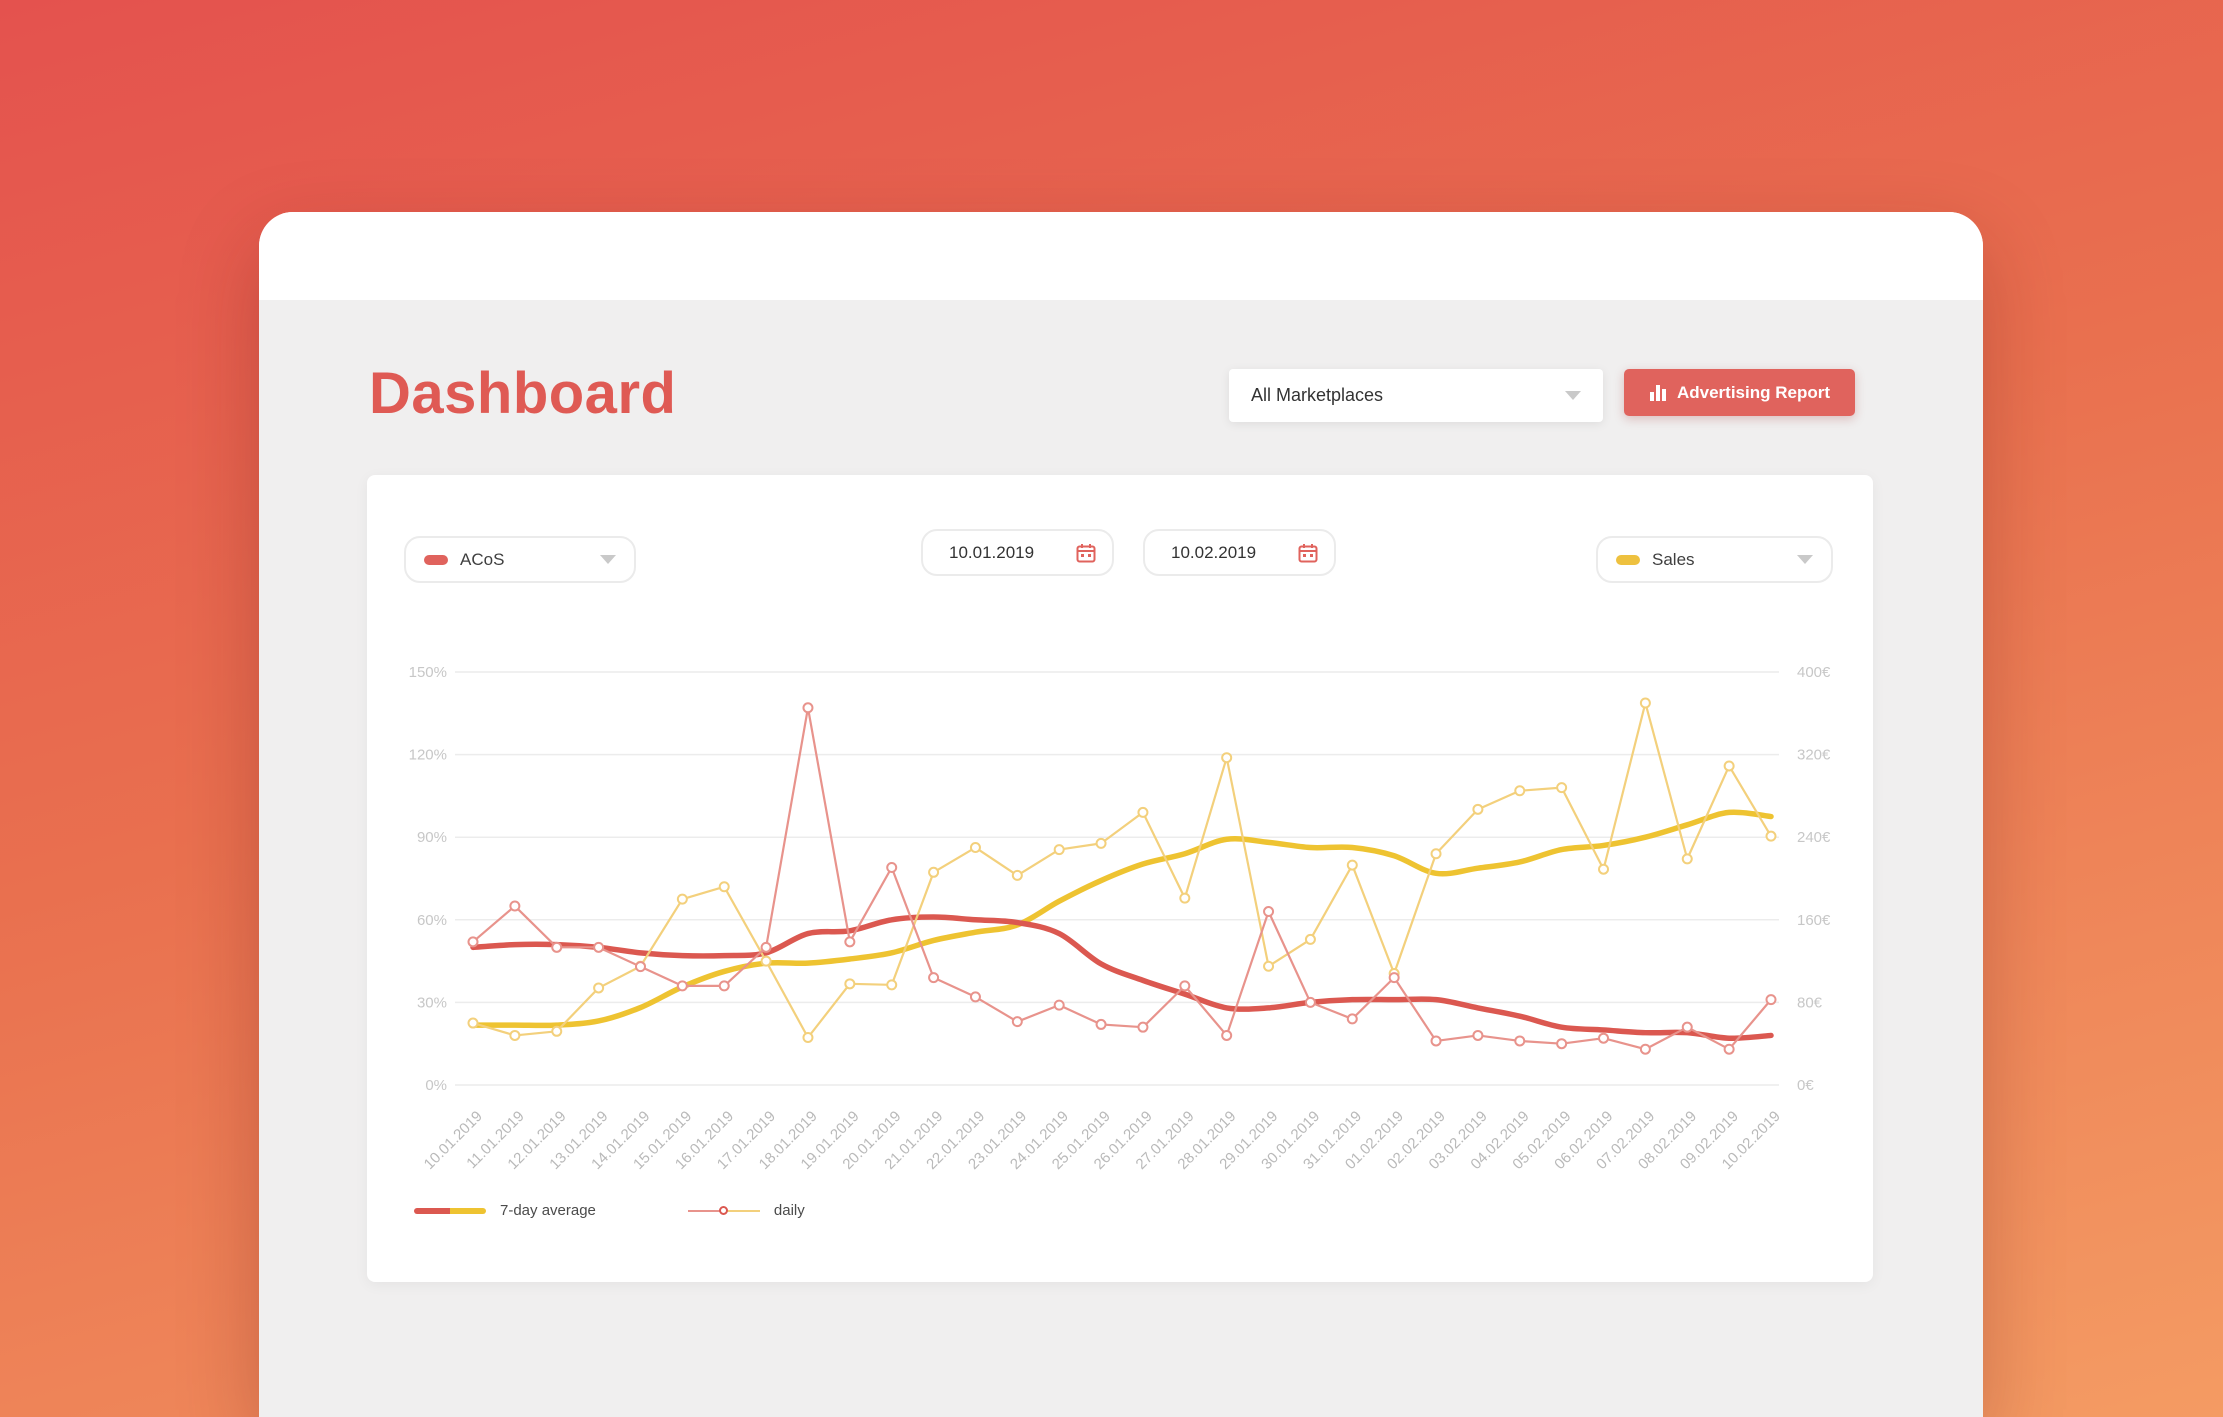 The image size is (2223, 1417). Describe the element at coordinates (723, 1210) in the screenshot. I see `daily-line-swatch` at that location.